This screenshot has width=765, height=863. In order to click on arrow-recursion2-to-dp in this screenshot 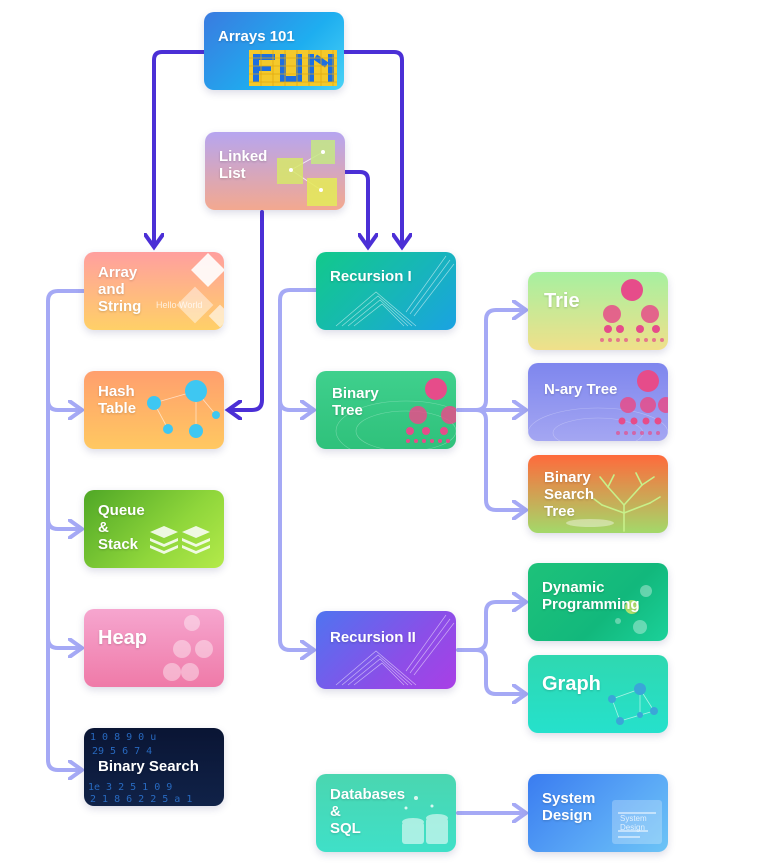, I will do `click(490, 627)`.